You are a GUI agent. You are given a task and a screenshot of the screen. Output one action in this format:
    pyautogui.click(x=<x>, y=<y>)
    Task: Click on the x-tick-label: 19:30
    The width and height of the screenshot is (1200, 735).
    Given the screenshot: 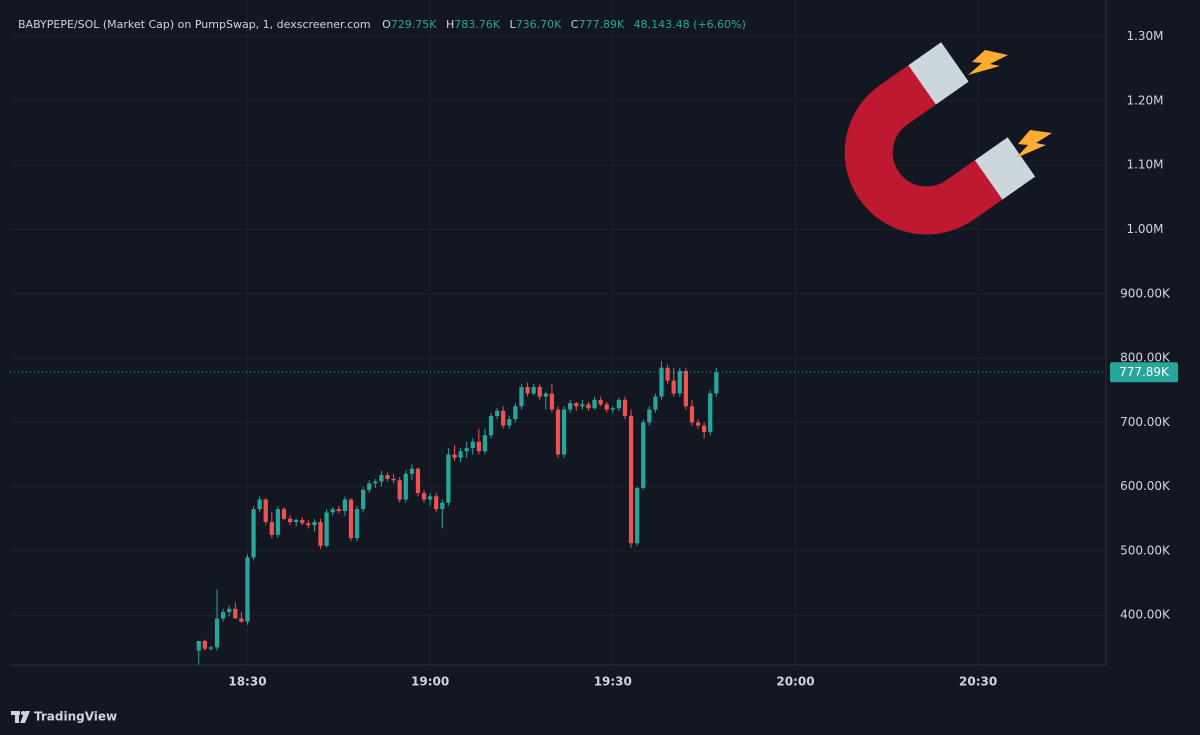 What is the action you would take?
    pyautogui.click(x=613, y=682)
    